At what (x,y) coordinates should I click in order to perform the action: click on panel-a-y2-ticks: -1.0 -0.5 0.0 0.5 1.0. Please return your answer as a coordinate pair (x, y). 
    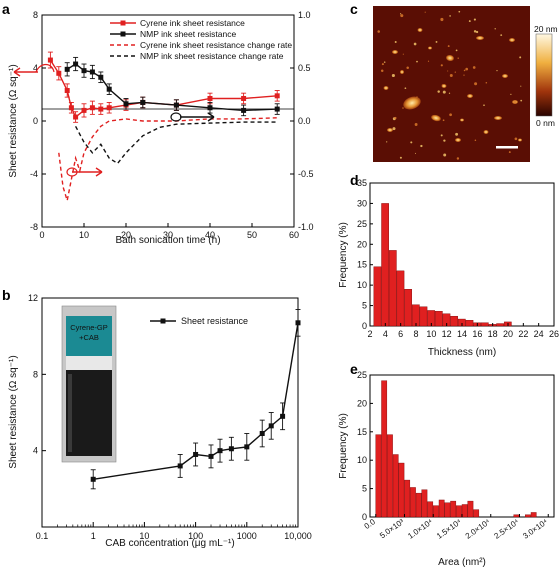
    Looking at the image, I should click on (302, 121).